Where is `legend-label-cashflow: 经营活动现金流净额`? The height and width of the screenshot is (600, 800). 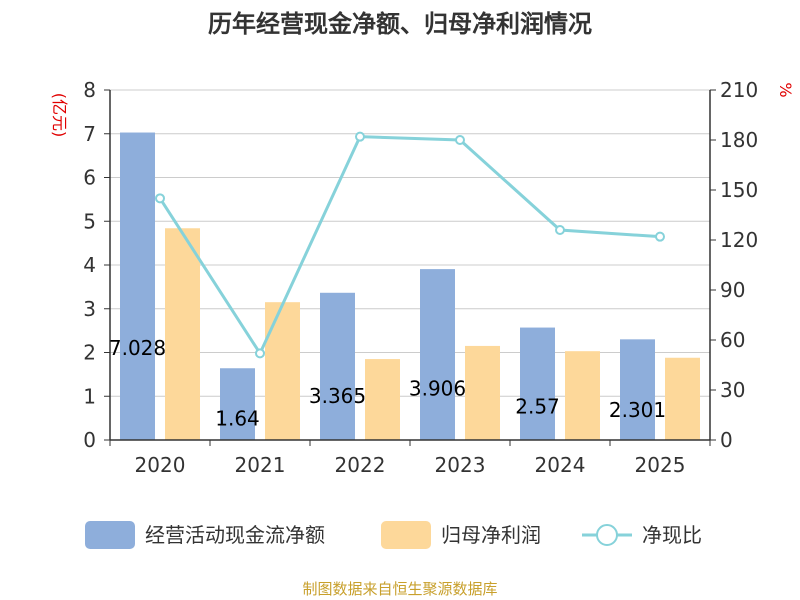 legend-label-cashflow: 经营活动现金流净额 is located at coordinates (235, 535).